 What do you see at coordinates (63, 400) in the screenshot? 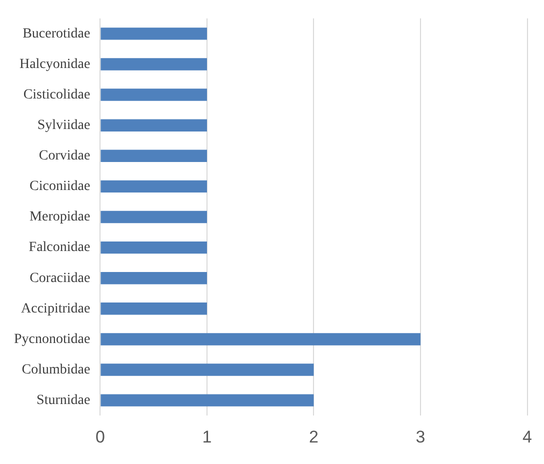
I see `y-tick-label: Sturnidae` at bounding box center [63, 400].